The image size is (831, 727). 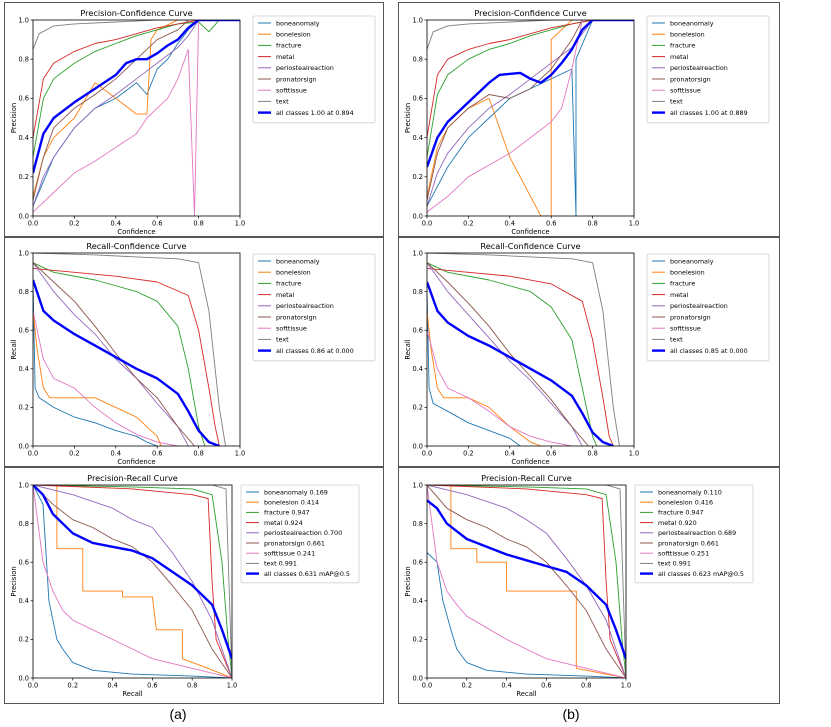 I want to click on chart-title: Recall-Confidence Curve, so click(x=530, y=246).